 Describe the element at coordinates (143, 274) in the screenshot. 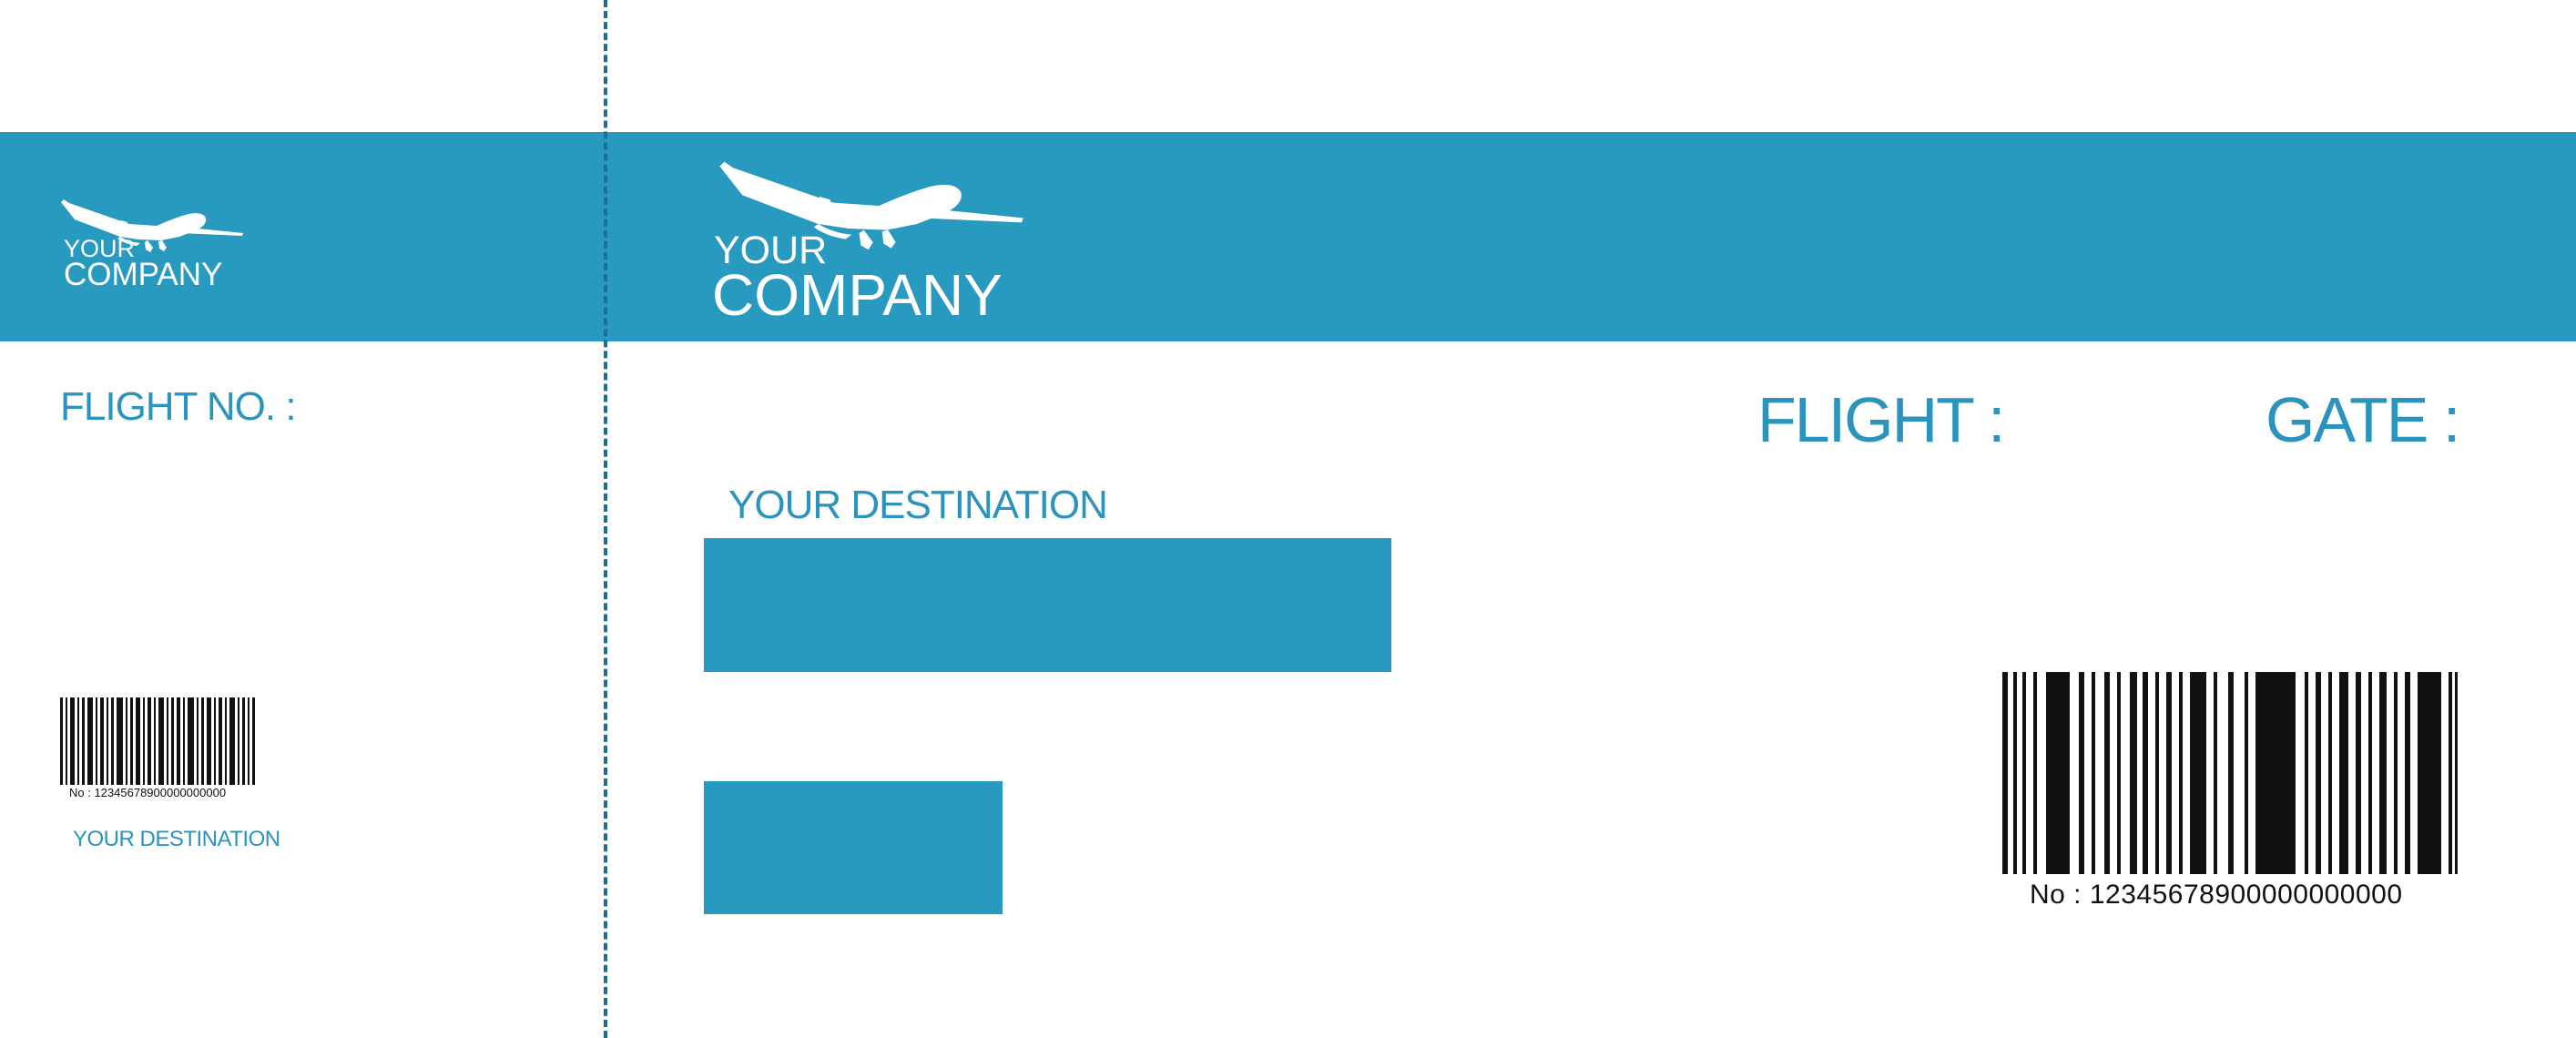

I see `stub-company-line2: COMPANY` at that location.